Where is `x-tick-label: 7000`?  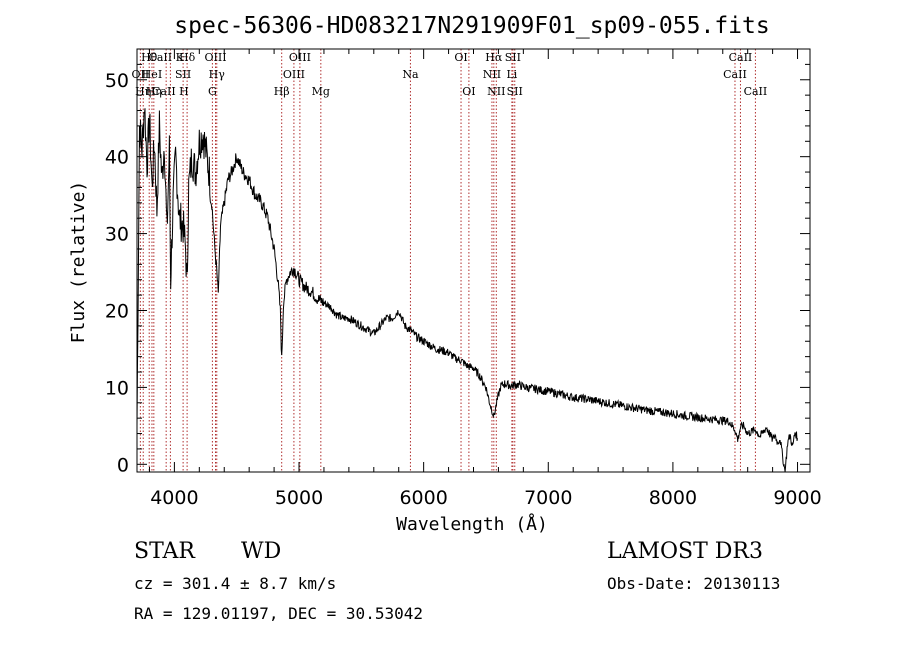 x-tick-label: 7000 is located at coordinates (548, 498).